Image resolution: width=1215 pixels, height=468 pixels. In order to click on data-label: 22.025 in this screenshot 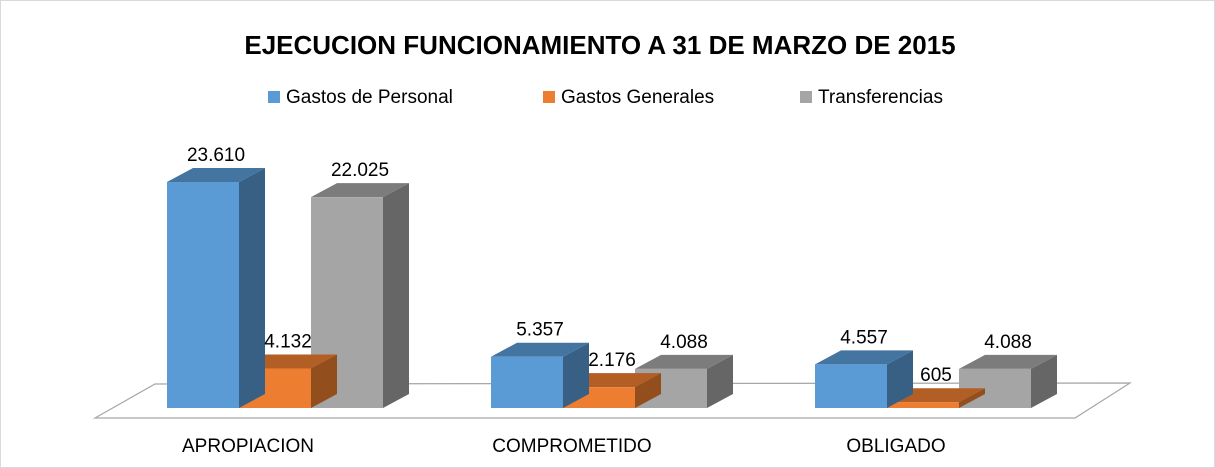, I will do `click(360, 170)`.